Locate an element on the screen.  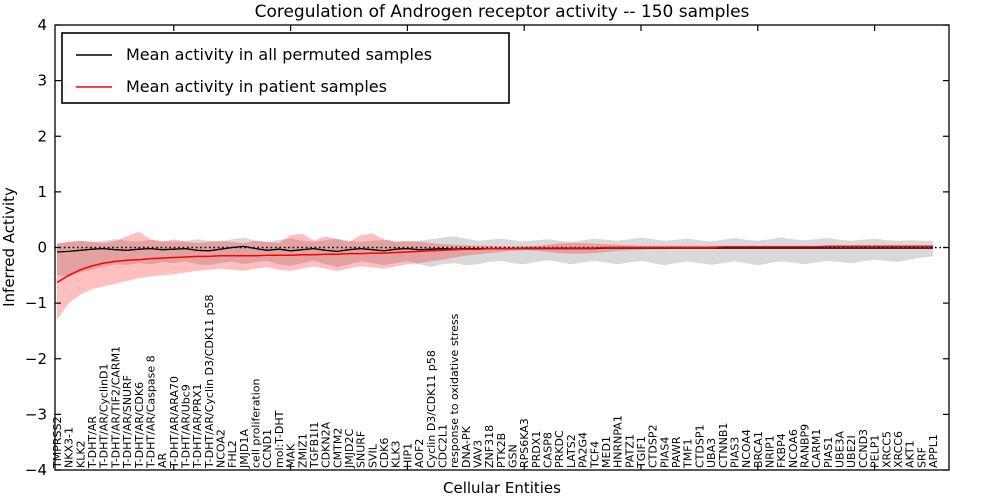
x-category-label: SVIL is located at coordinates (372, 455).